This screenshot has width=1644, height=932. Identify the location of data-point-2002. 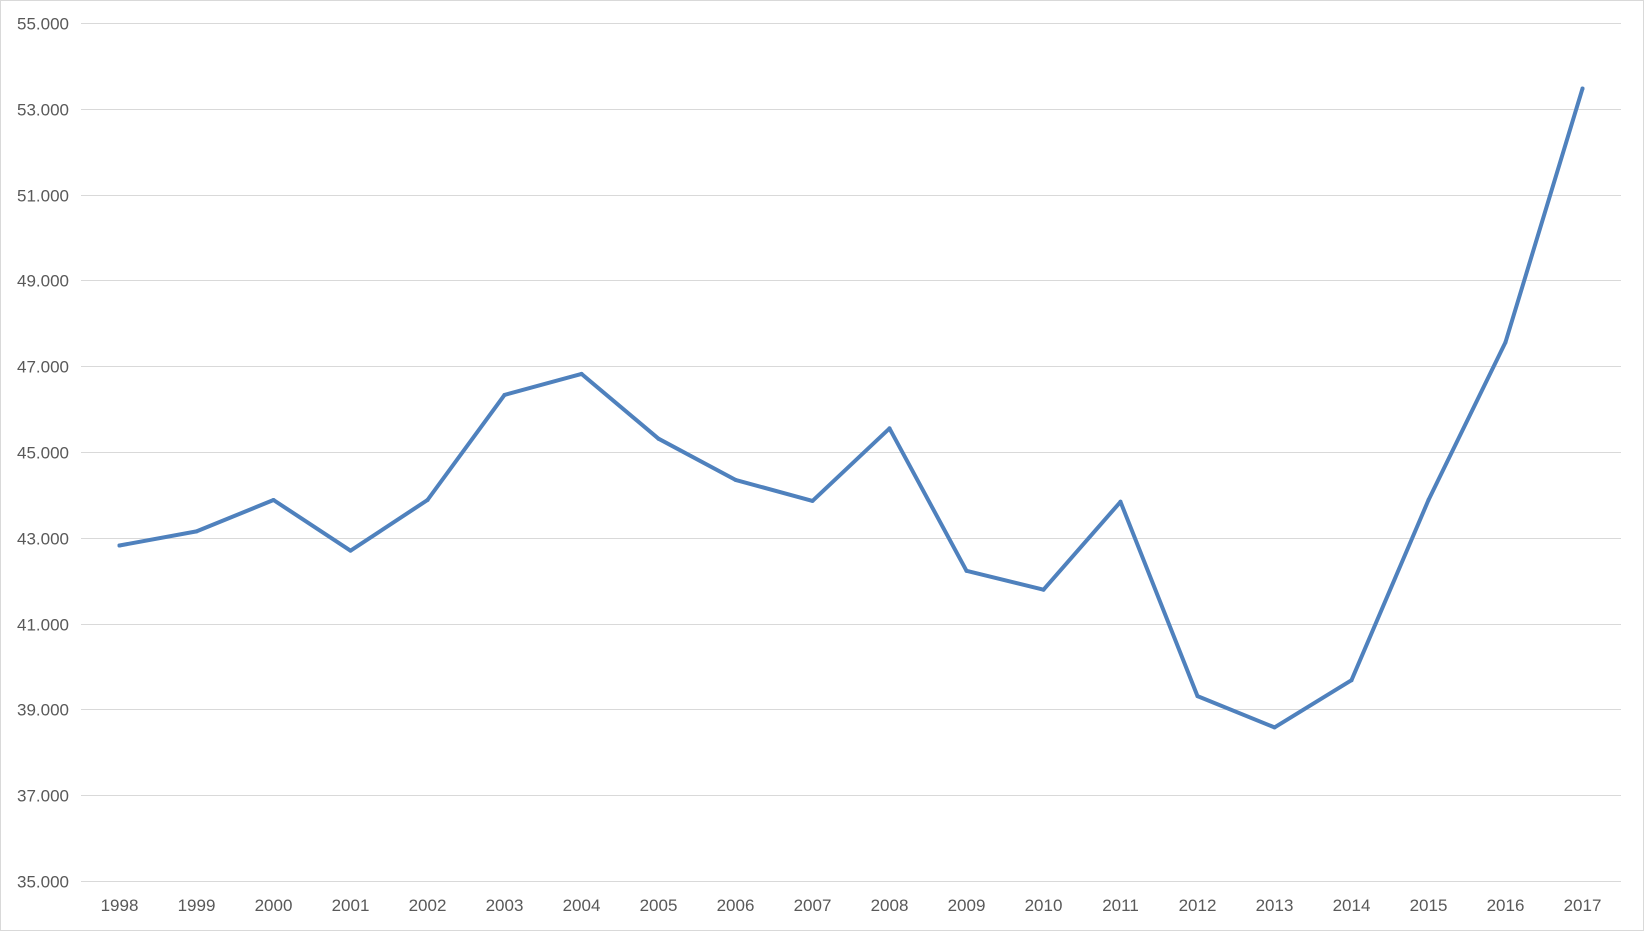
(427, 500).